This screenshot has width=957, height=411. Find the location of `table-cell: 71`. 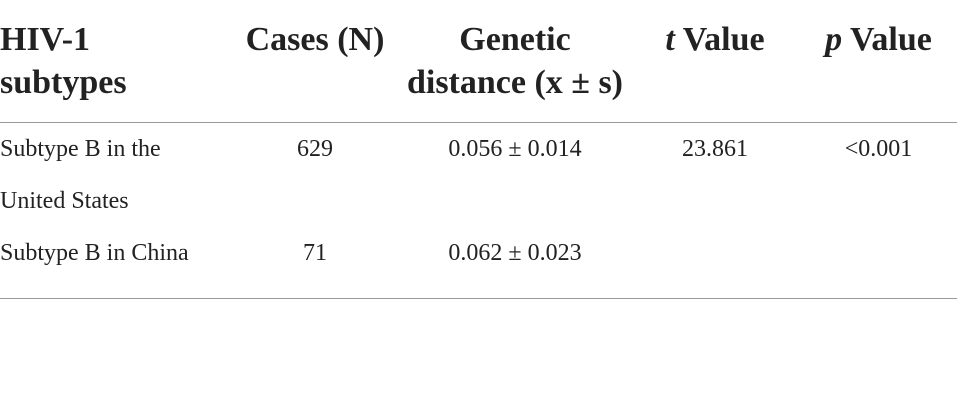

table-cell: 71 is located at coordinates (315, 263).